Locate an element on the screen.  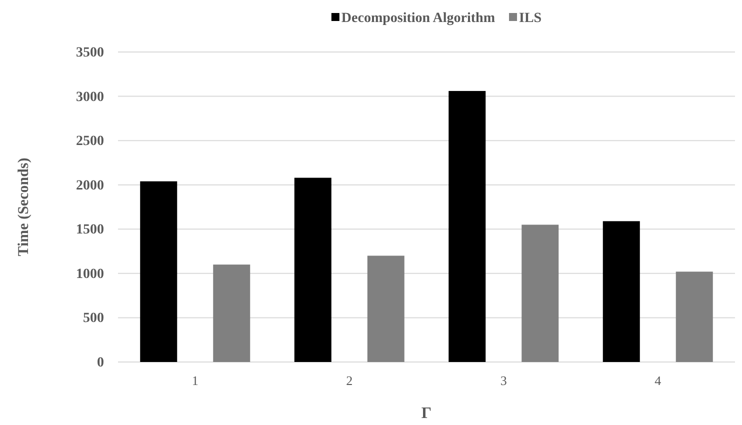
y-tick-label: 3500 is located at coordinates (90, 52).